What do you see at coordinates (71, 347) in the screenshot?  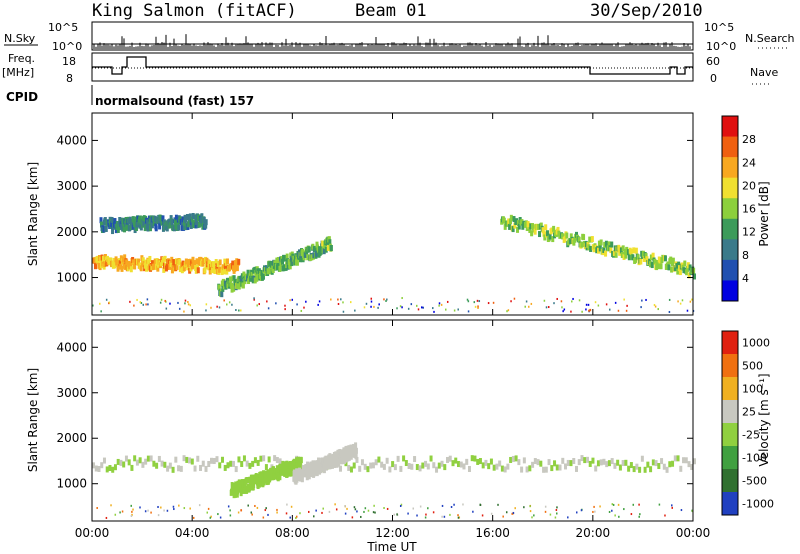 I see `vel-y-tick-label: 4000` at bounding box center [71, 347].